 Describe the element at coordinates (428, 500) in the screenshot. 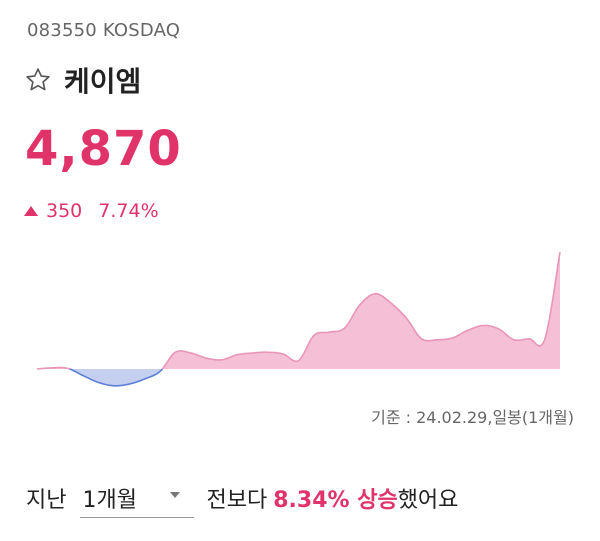

I see `summary-suffix: 했어요` at that location.